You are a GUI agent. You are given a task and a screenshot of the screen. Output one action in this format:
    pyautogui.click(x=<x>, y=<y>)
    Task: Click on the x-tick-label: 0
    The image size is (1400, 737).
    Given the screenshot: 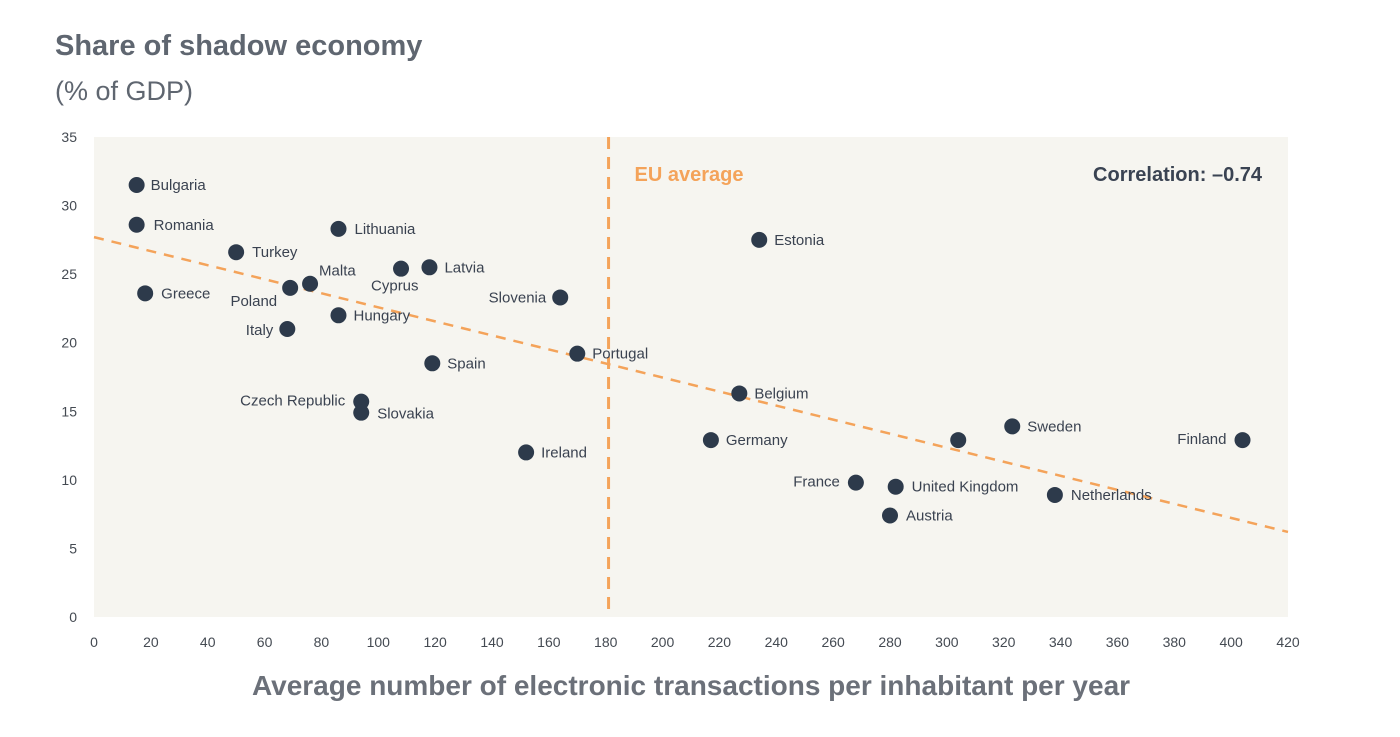 What is the action you would take?
    pyautogui.click(x=94, y=642)
    